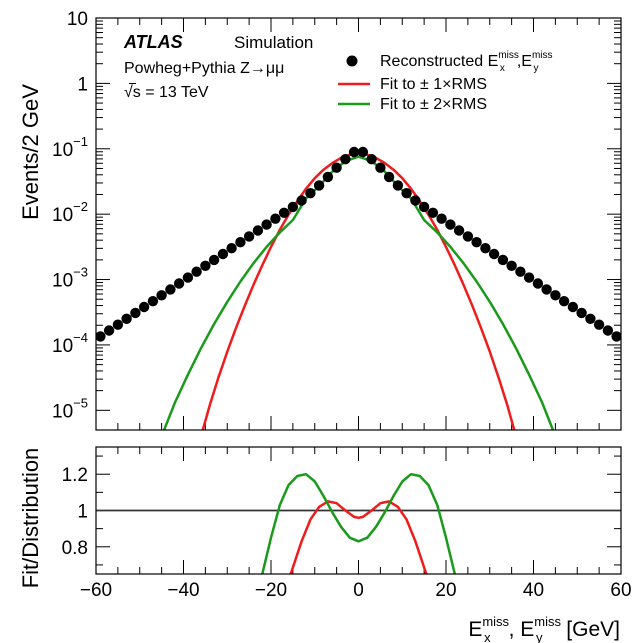  I want to click on y-tick-label: 10⁻¹, so click(70, 147).